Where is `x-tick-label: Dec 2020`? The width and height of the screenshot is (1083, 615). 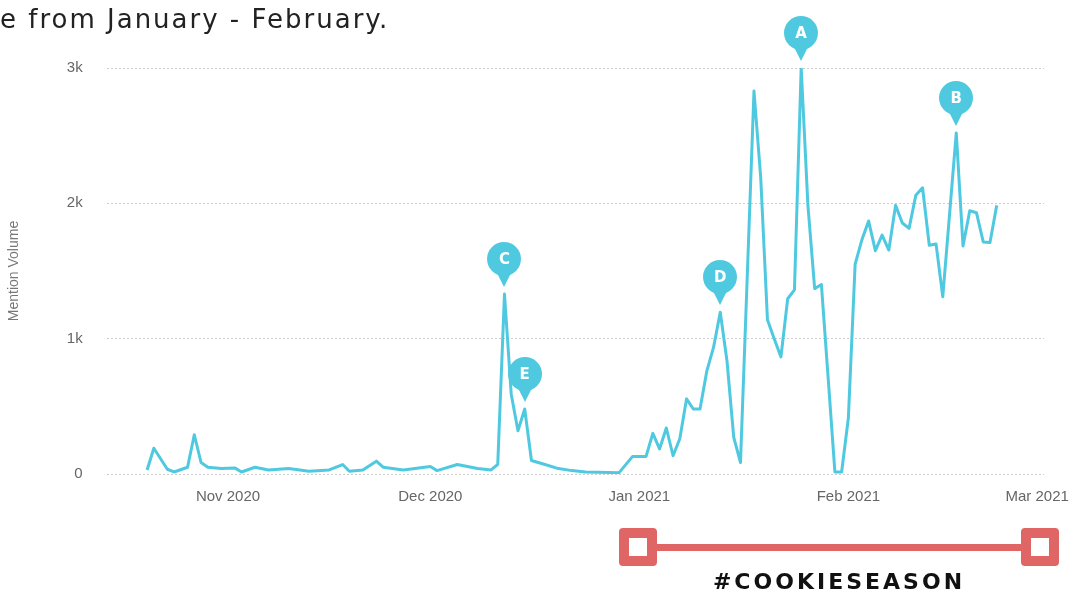
x-tick-label: Dec 2020 is located at coordinates (430, 496).